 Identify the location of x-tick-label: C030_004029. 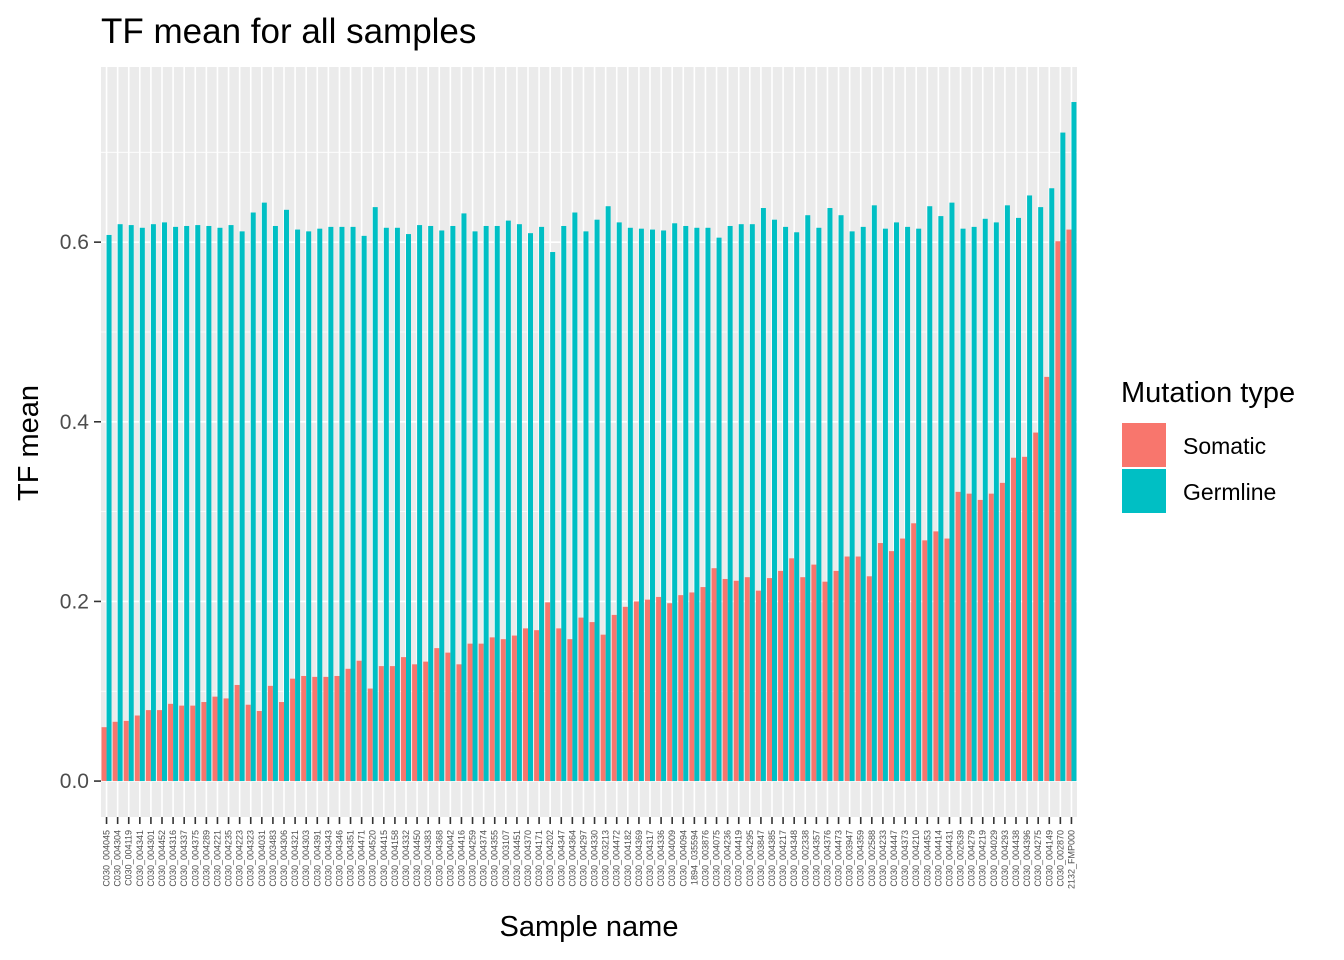
(994, 858).